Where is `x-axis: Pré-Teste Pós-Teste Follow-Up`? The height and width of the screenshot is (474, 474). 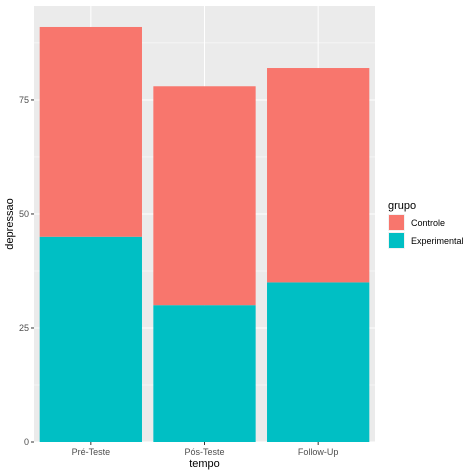
x-axis: Pré-Teste Pós-Teste Follow-Up is located at coordinates (205, 449).